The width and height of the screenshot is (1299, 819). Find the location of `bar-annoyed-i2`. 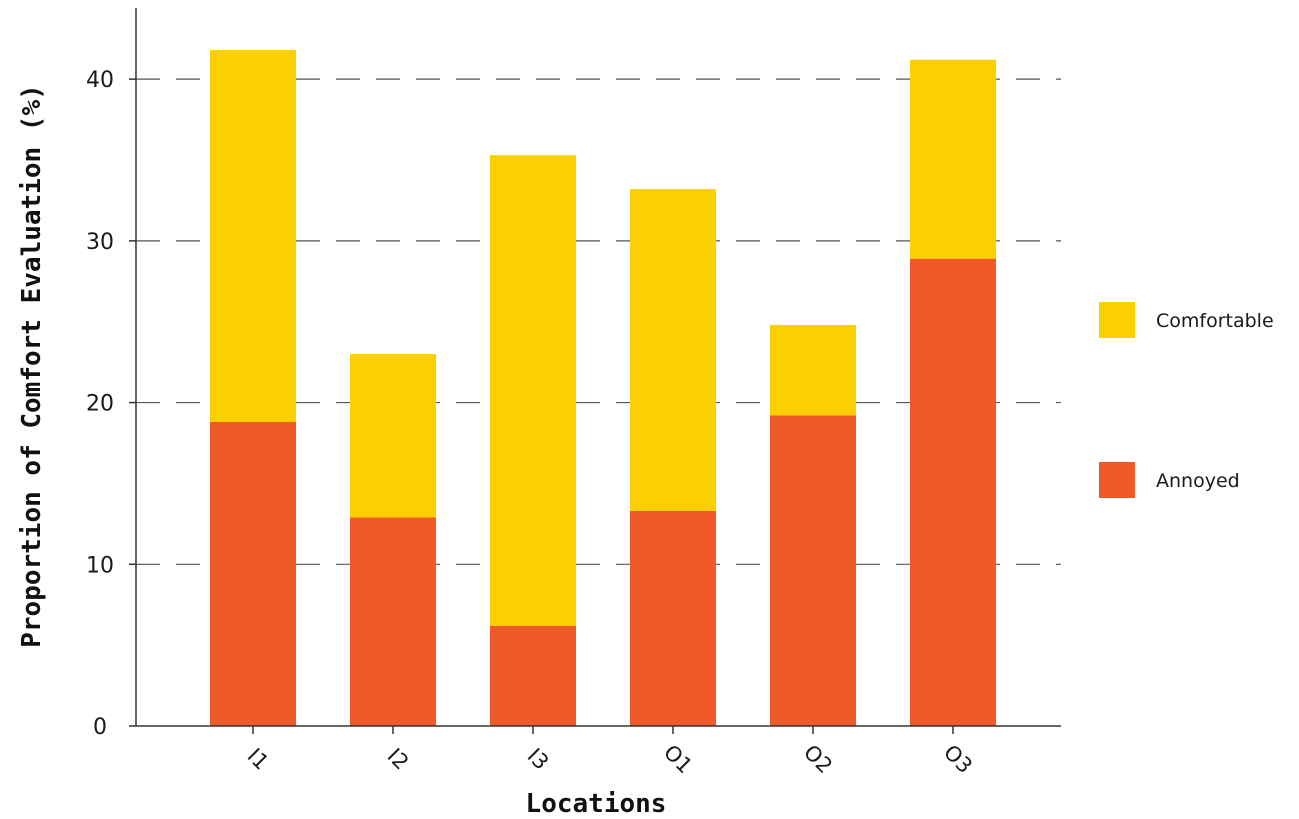

bar-annoyed-i2 is located at coordinates (393, 621).